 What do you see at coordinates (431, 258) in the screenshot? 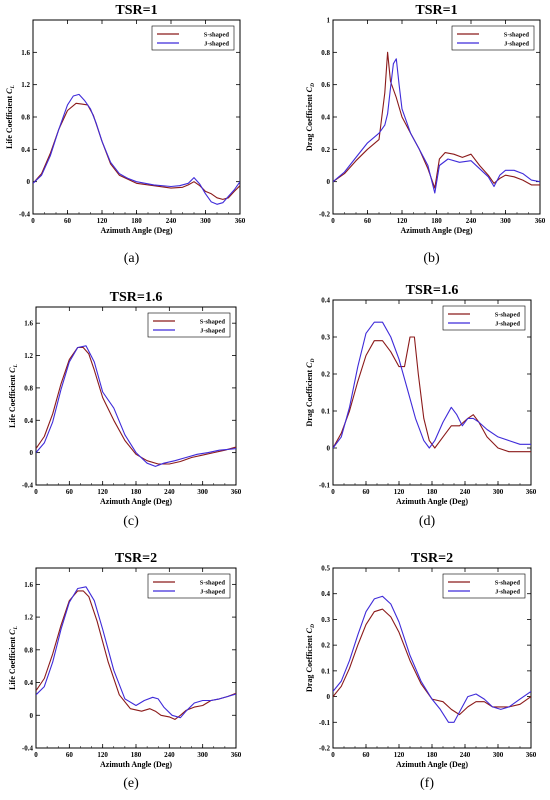
I see `panel-caption: (b)` at bounding box center [431, 258].